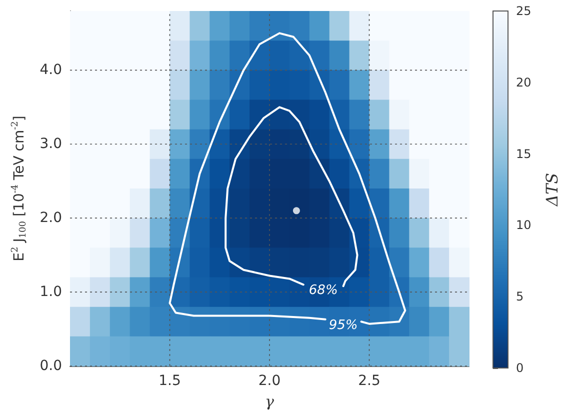 The height and width of the screenshot is (414, 561). I want to click on color-bar-label: 15, so click(524, 153).